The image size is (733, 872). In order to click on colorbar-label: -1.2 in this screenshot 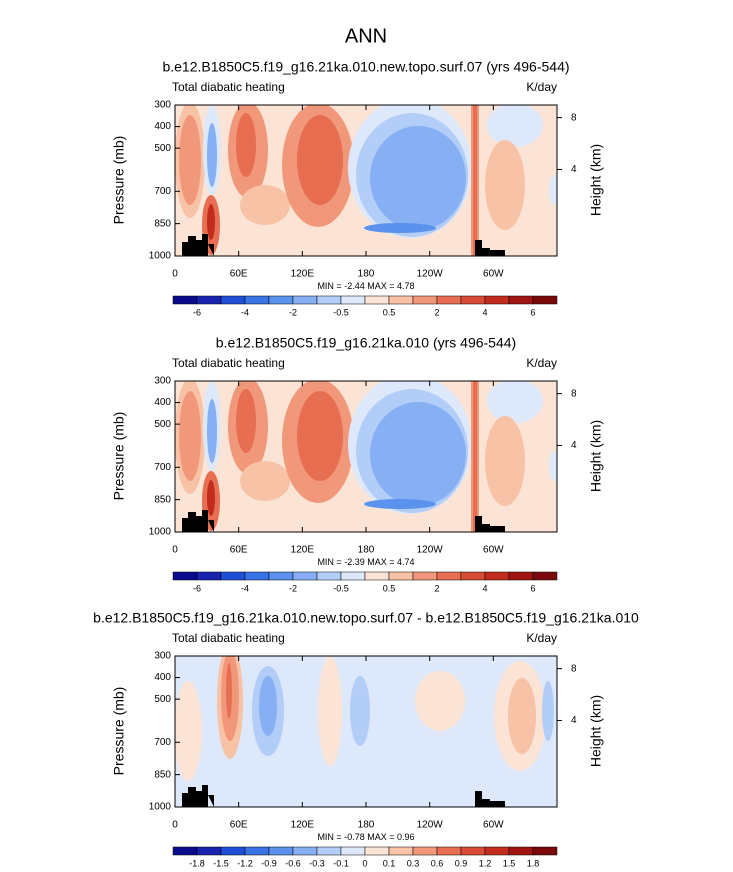, I will do `click(245, 863)`.